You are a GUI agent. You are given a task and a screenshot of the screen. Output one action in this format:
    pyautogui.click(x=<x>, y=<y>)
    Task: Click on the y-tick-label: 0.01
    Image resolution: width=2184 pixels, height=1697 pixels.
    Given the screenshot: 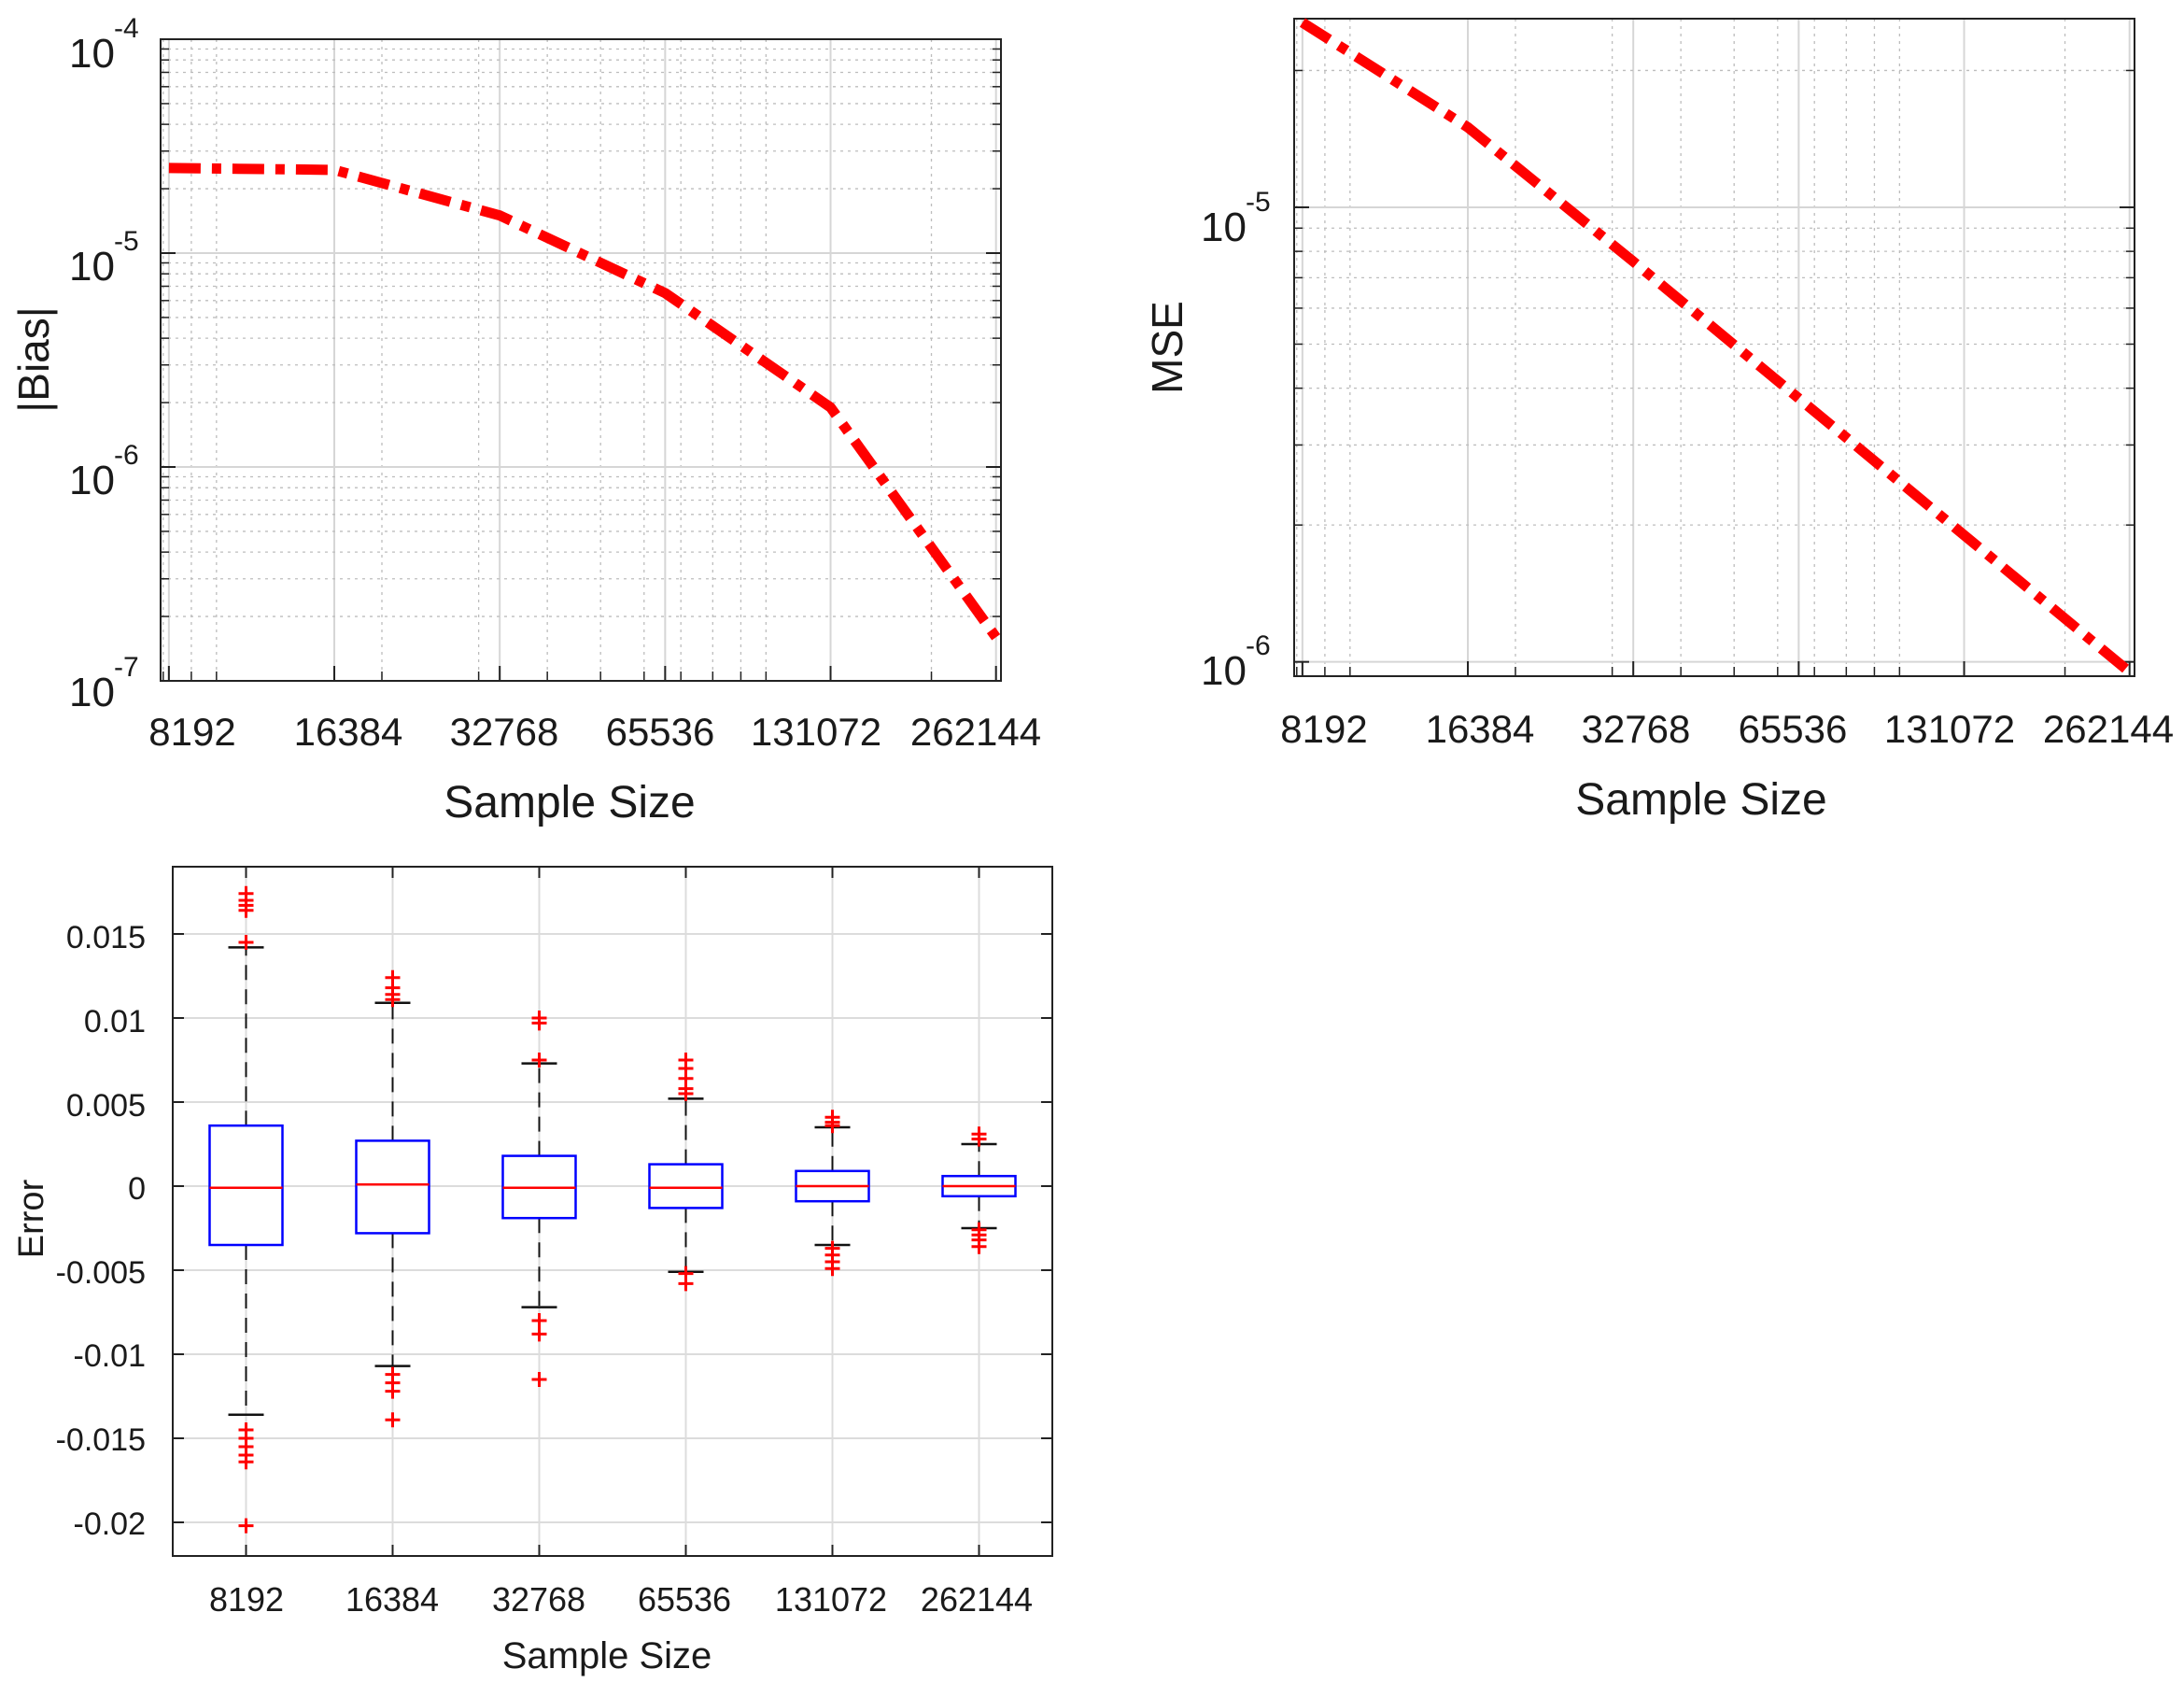 What is the action you would take?
    pyautogui.click(x=115, y=1022)
    